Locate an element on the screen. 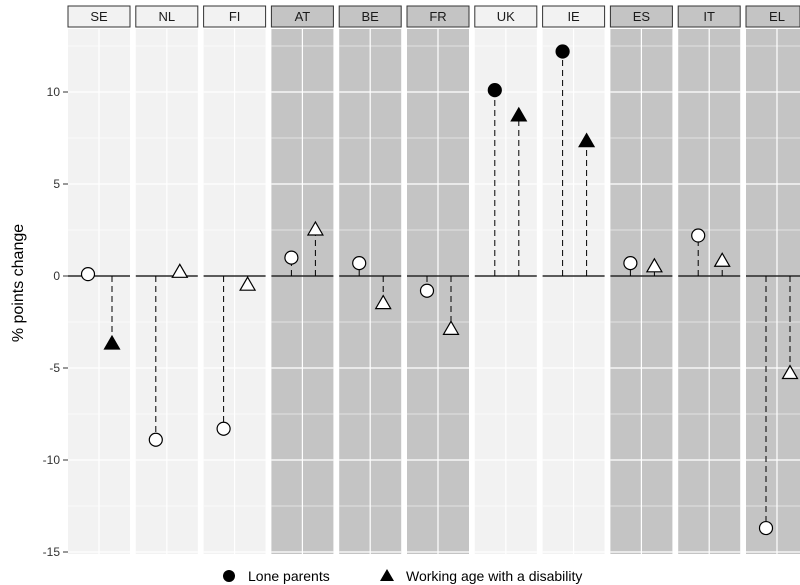  point-disability-fi is located at coordinates (248, 283).